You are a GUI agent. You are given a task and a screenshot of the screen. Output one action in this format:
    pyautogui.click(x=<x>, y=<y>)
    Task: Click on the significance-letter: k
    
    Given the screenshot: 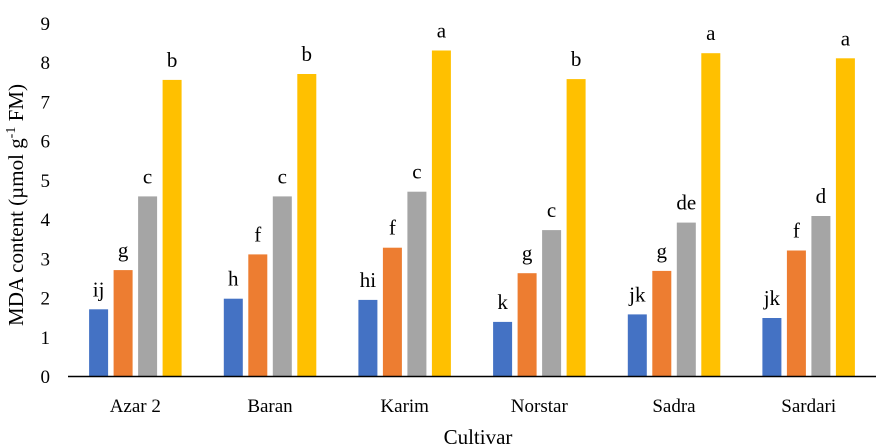 What is the action you would take?
    pyautogui.click(x=502, y=302)
    